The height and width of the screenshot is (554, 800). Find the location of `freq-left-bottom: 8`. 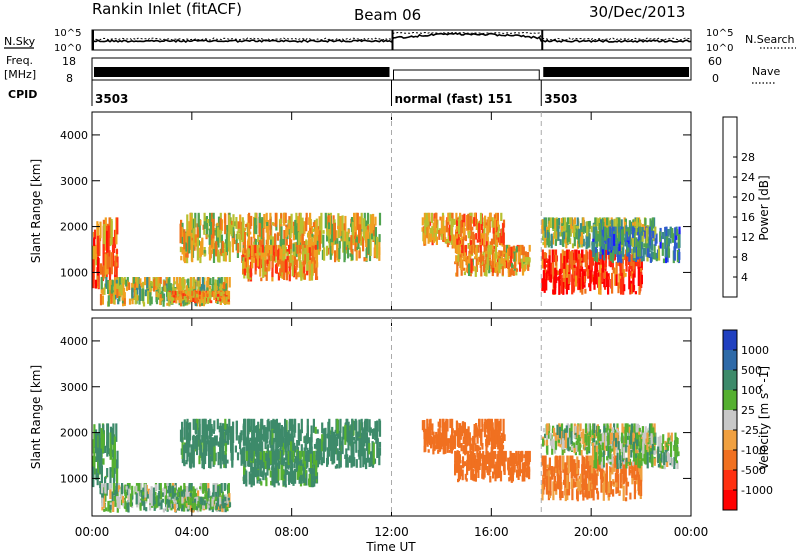

freq-left-bottom: 8 is located at coordinates (69, 78).